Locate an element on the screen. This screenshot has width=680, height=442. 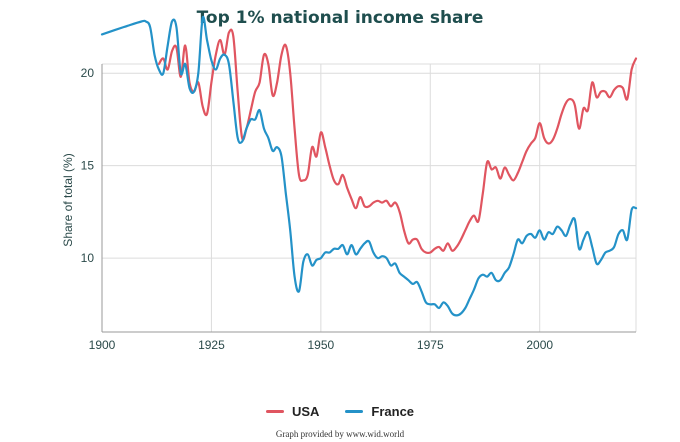
x-tick-label-1975: 1975 is located at coordinates (430, 345).